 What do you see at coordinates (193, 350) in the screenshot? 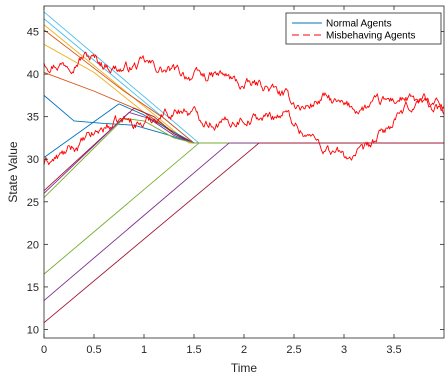
I see `x-tick-label: 1.5` at bounding box center [193, 350].